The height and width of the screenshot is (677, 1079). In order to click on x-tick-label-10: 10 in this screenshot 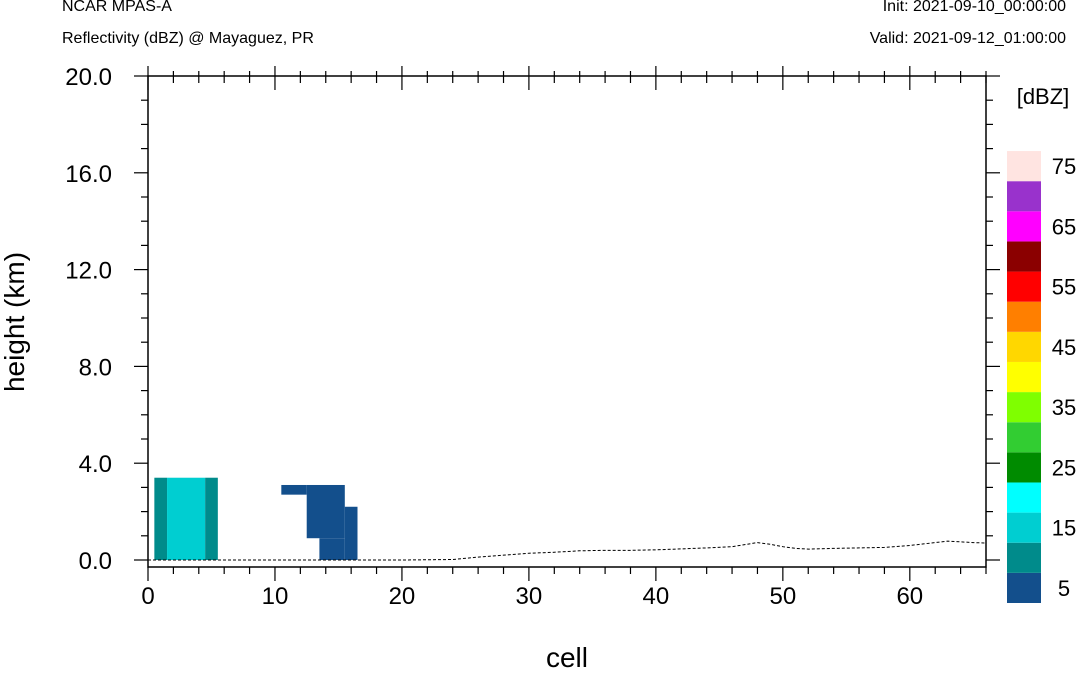, I will do `click(275, 596)`.